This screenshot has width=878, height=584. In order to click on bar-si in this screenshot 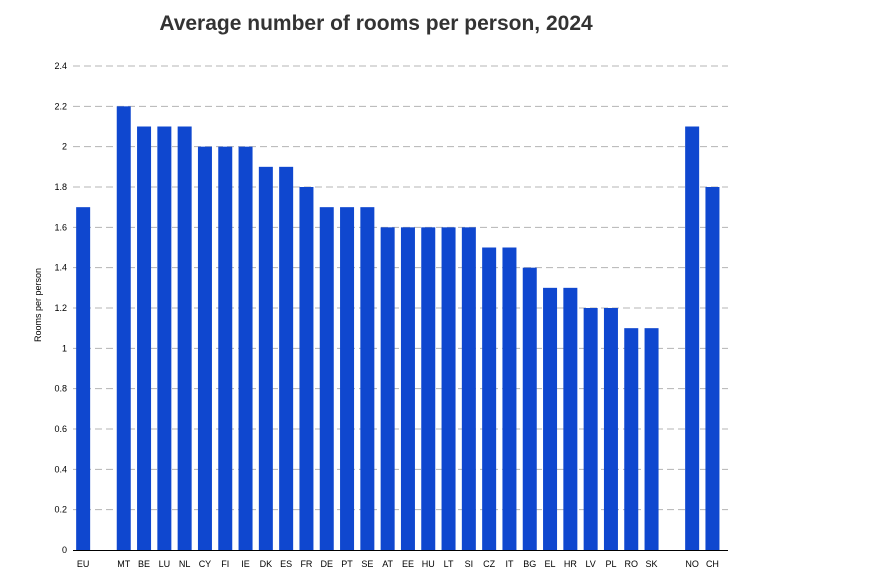, I will do `click(468, 389)`.